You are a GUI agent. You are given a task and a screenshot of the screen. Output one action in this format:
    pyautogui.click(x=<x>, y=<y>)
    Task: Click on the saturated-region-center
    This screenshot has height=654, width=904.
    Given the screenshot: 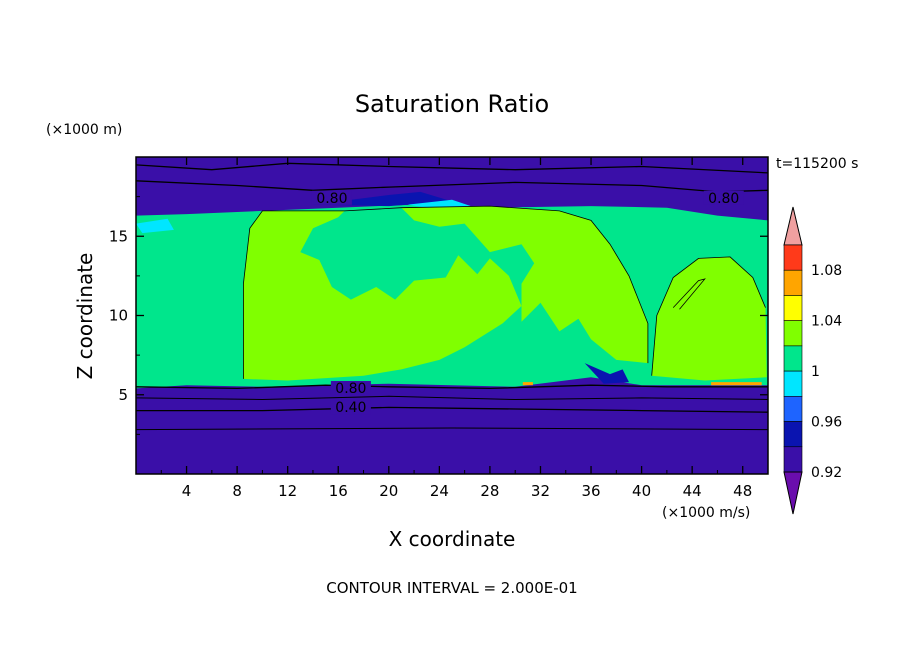 What is the action you would take?
    pyautogui.click(x=524, y=285)
    